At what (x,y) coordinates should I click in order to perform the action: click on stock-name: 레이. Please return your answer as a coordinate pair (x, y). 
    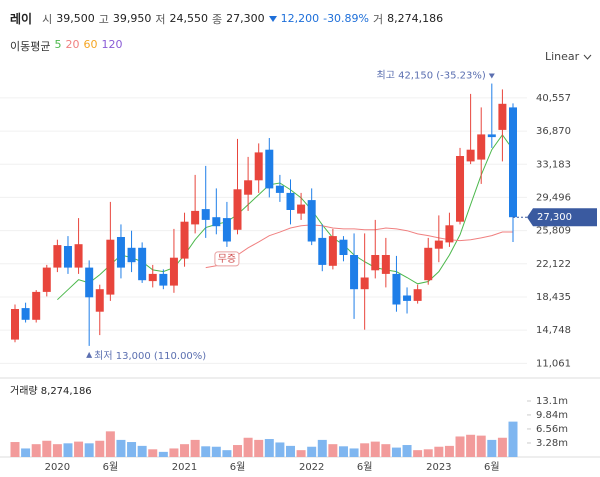
    Looking at the image, I should click on (21, 19).